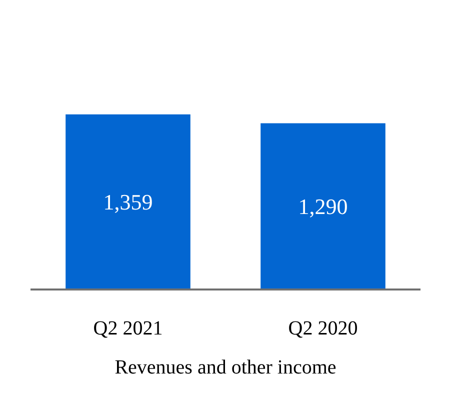 This screenshot has width=450, height=400. Describe the element at coordinates (128, 329) in the screenshot. I see `x-tick-label: Q2 2021` at that location.